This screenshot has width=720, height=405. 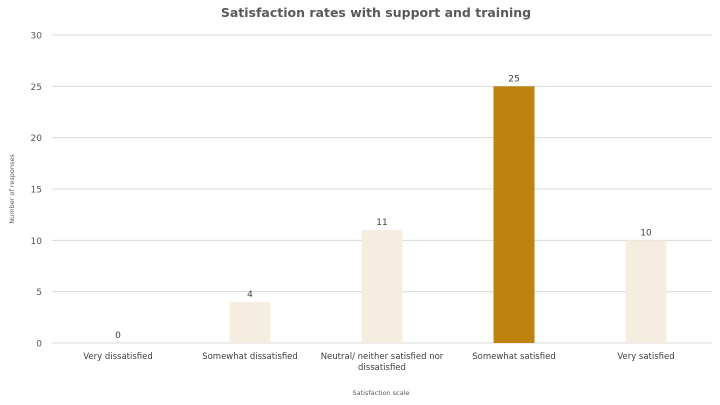 I want to click on y-tick-label: 25, so click(x=36, y=88).